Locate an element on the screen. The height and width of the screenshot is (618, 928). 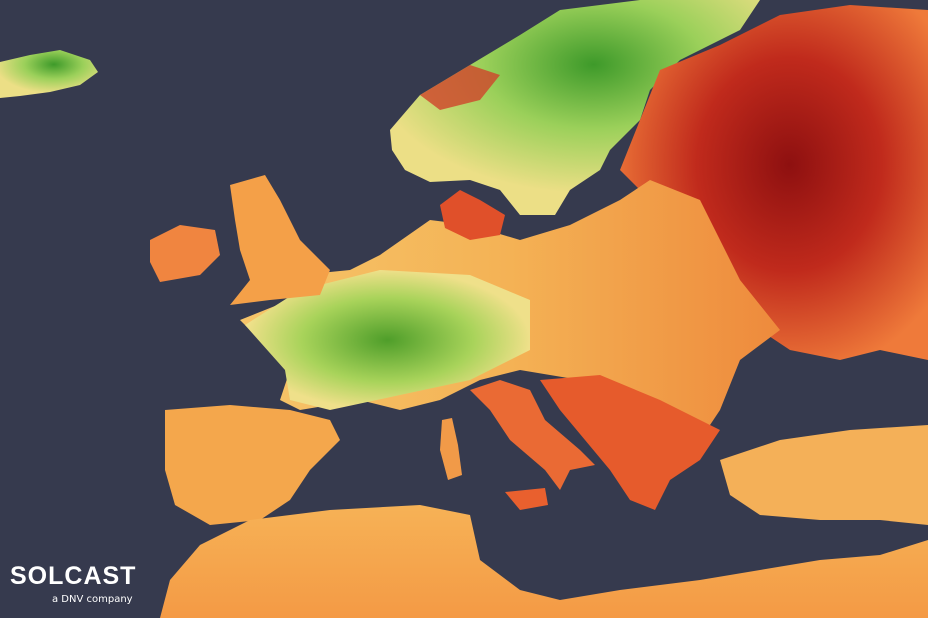
sicily is located at coordinates (526, 499).